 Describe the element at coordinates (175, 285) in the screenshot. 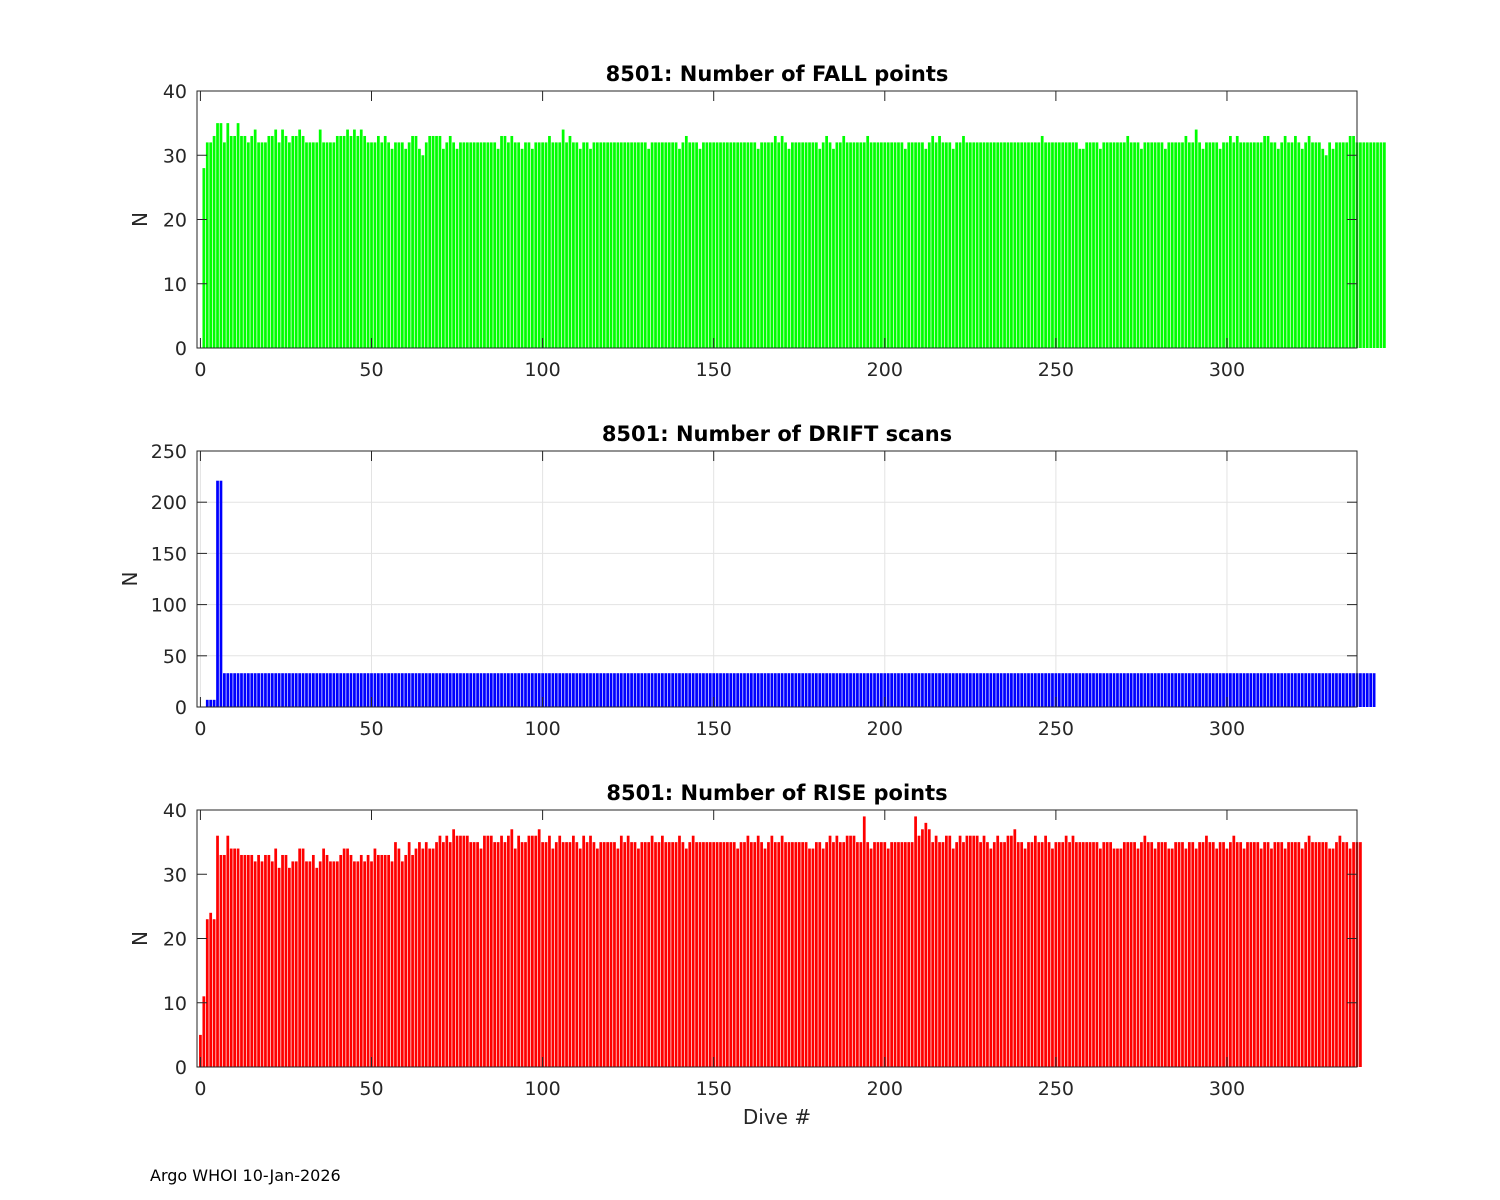

I see `fall-y-tick-label: 10` at that location.